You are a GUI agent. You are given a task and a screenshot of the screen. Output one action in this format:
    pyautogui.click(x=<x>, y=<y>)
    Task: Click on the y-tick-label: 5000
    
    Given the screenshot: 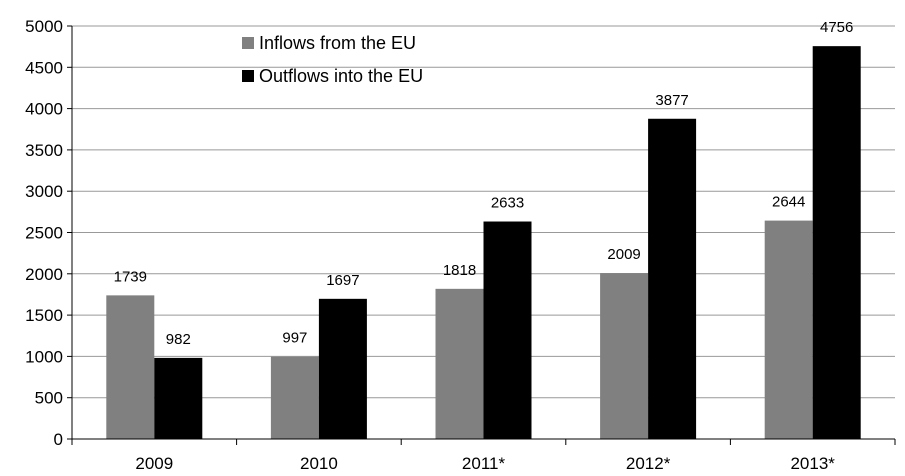 What is the action you would take?
    pyautogui.click(x=44, y=26)
    